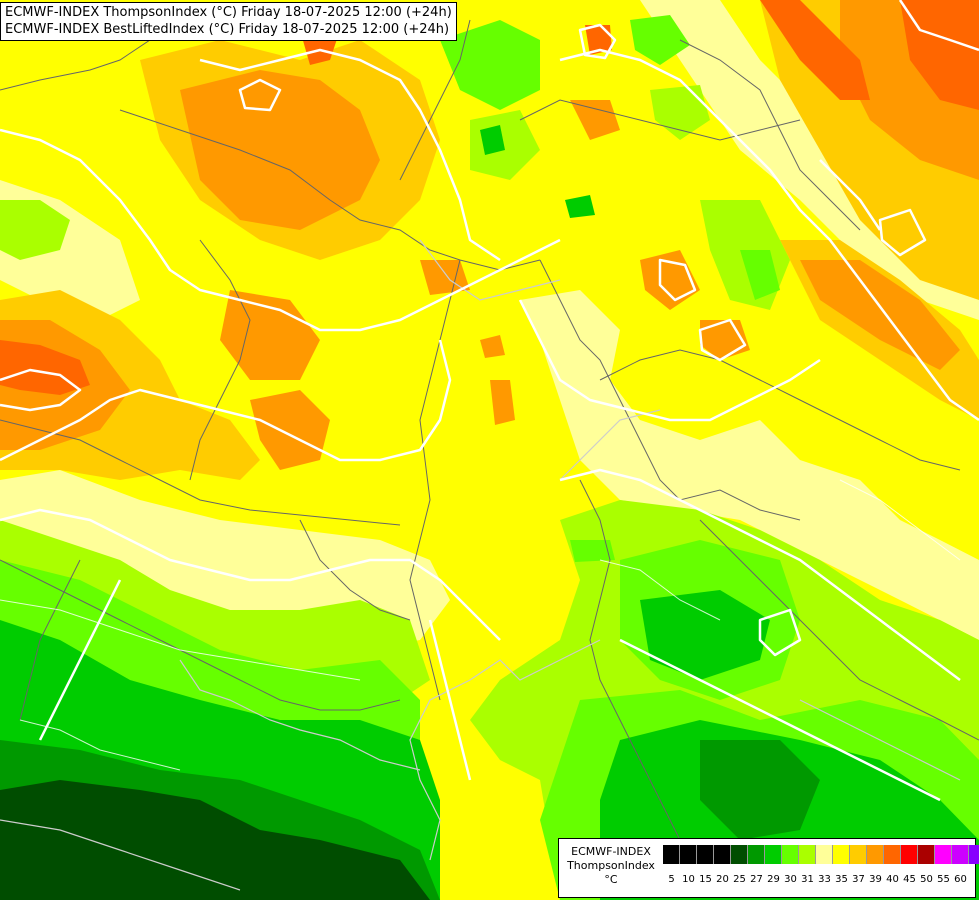 The image size is (979, 900). Describe the element at coordinates (722, 879) in the screenshot. I see `legend-tick-label: 20` at that location.